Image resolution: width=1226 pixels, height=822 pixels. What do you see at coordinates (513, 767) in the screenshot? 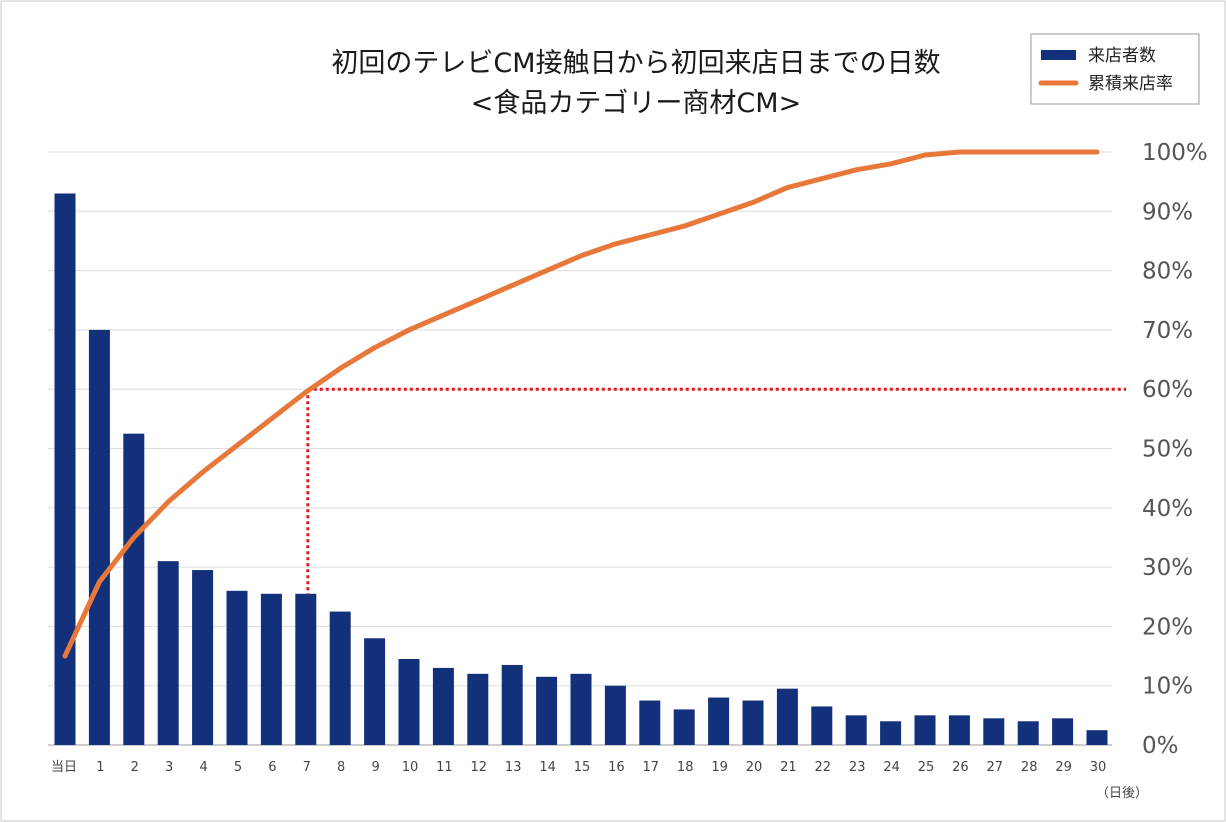
I see `x-tick-label: 13` at bounding box center [513, 767].